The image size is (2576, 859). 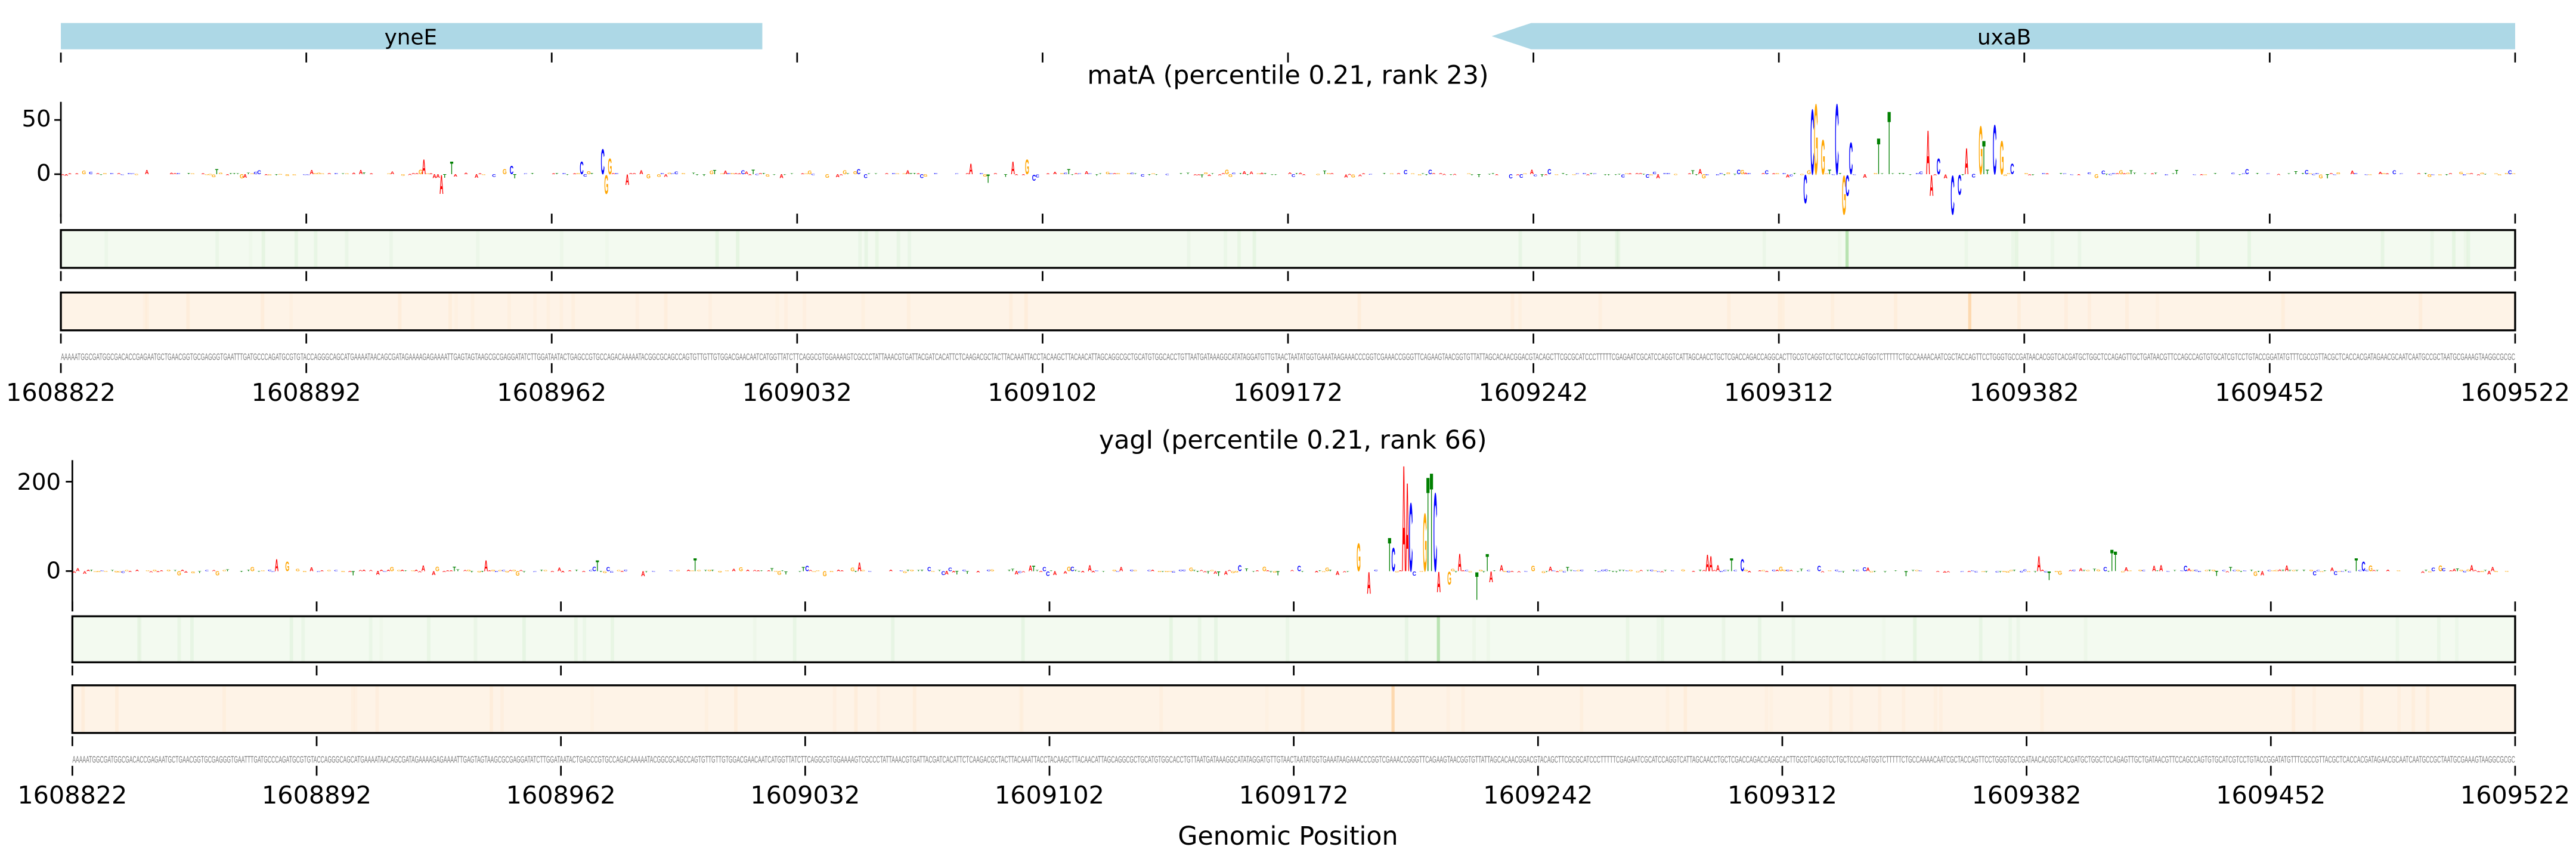 What do you see at coordinates (1782, 795) in the screenshot?
I see `x-tick-label: 1609312` at bounding box center [1782, 795].